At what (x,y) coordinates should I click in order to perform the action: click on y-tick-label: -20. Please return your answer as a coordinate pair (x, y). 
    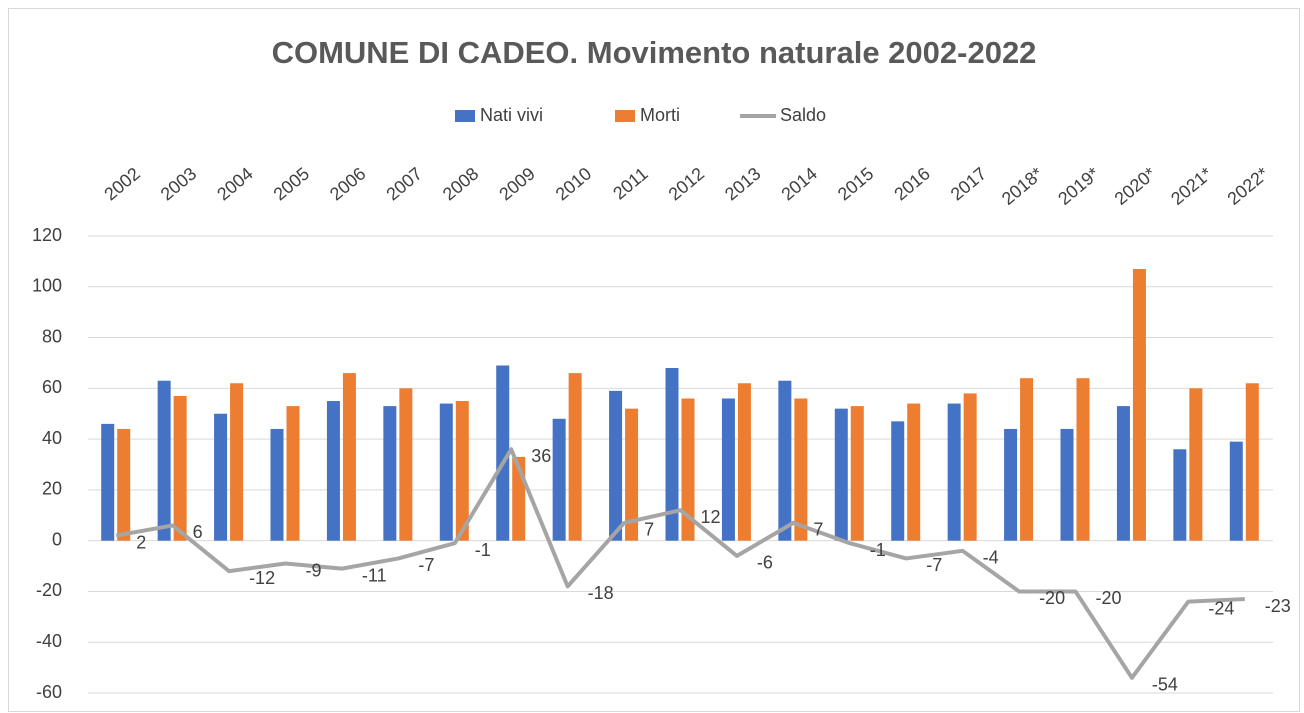
    Looking at the image, I should click on (49, 590).